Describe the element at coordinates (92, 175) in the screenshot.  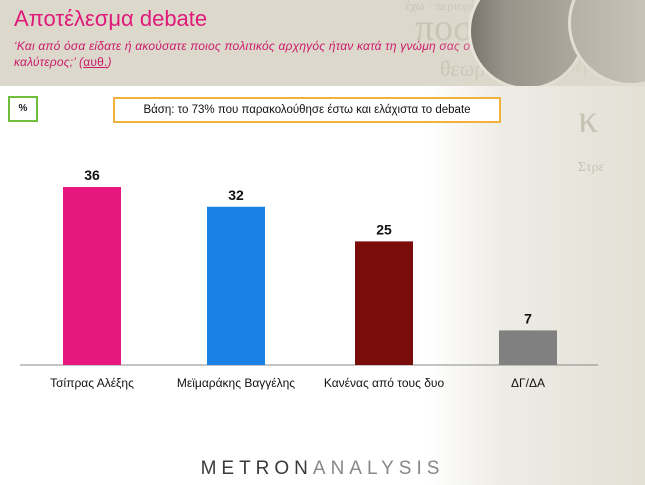
I see `data-label-1: 36` at that location.